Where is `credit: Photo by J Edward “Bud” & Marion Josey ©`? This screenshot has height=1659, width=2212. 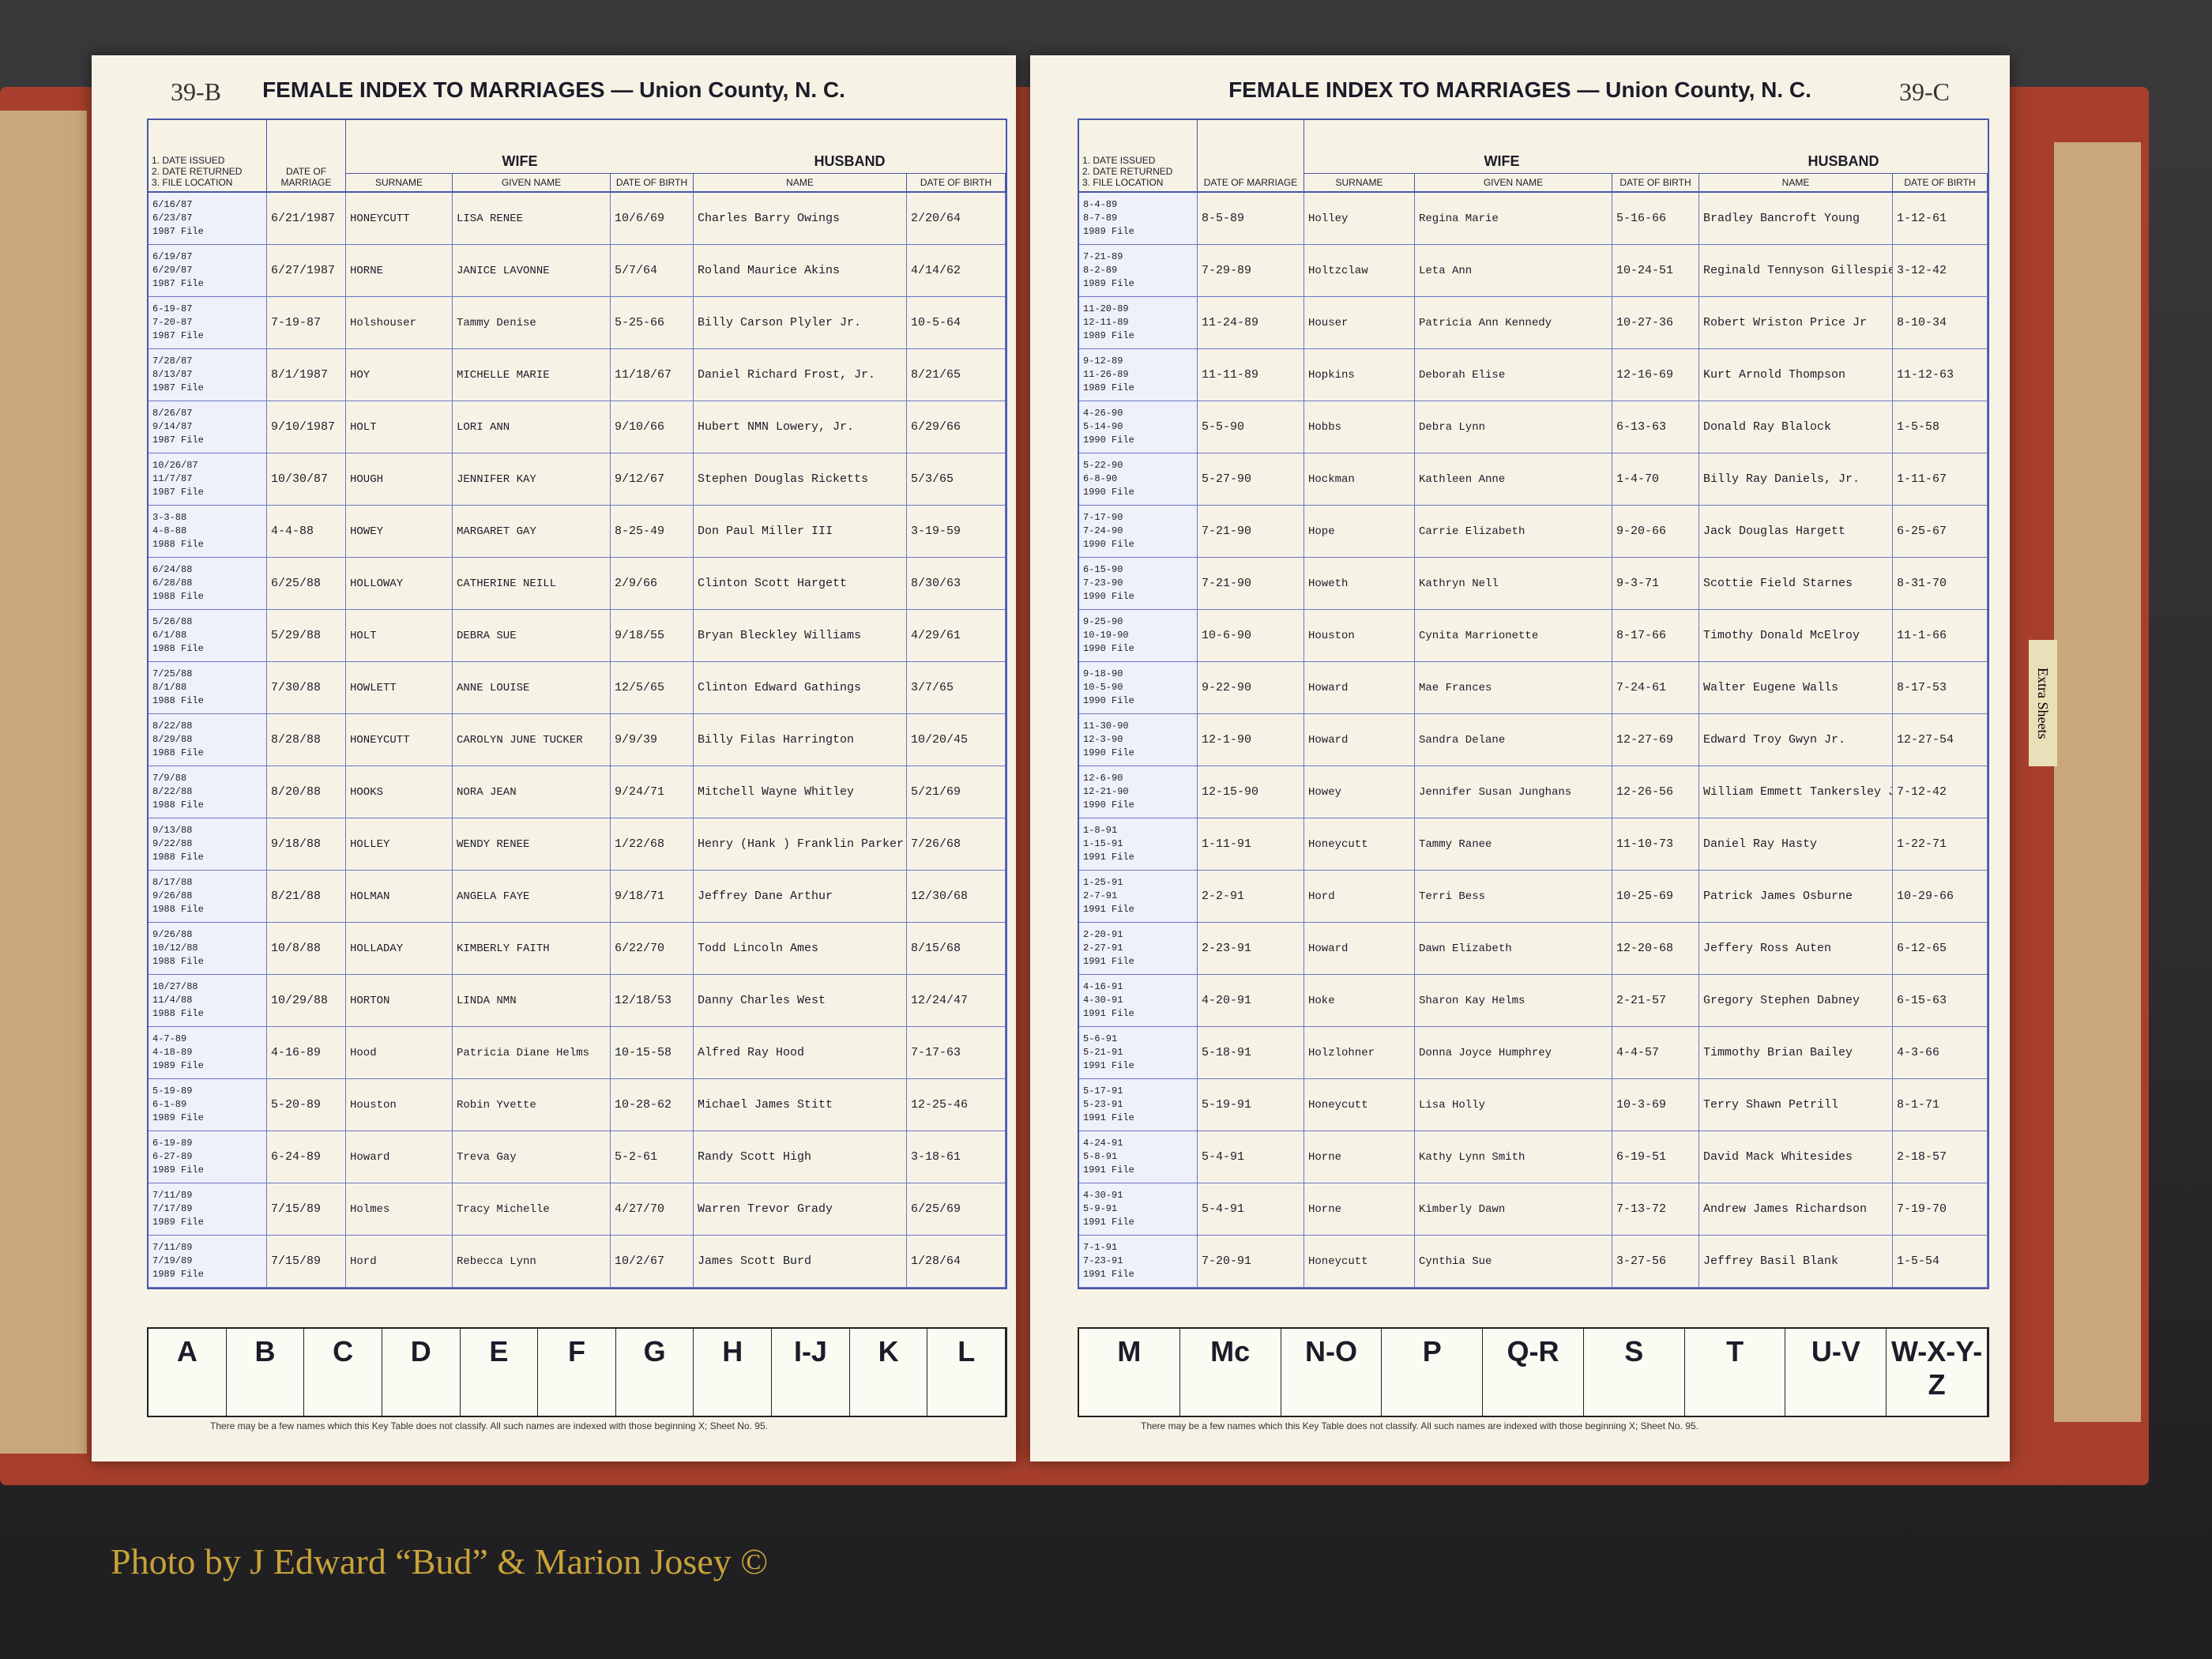 credit: Photo by J Edward “Bud” & Marion Josey © is located at coordinates (440, 1562).